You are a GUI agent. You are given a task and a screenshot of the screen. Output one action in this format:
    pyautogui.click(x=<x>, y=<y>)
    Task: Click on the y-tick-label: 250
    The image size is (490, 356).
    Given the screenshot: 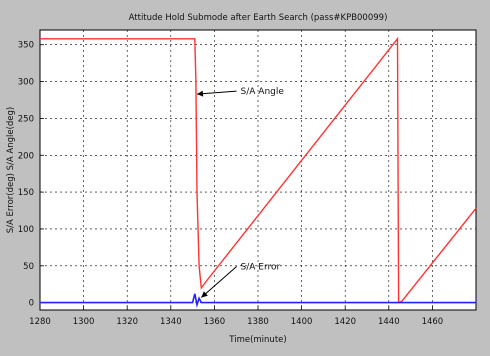 What is the action you would take?
    pyautogui.click(x=26, y=119)
    